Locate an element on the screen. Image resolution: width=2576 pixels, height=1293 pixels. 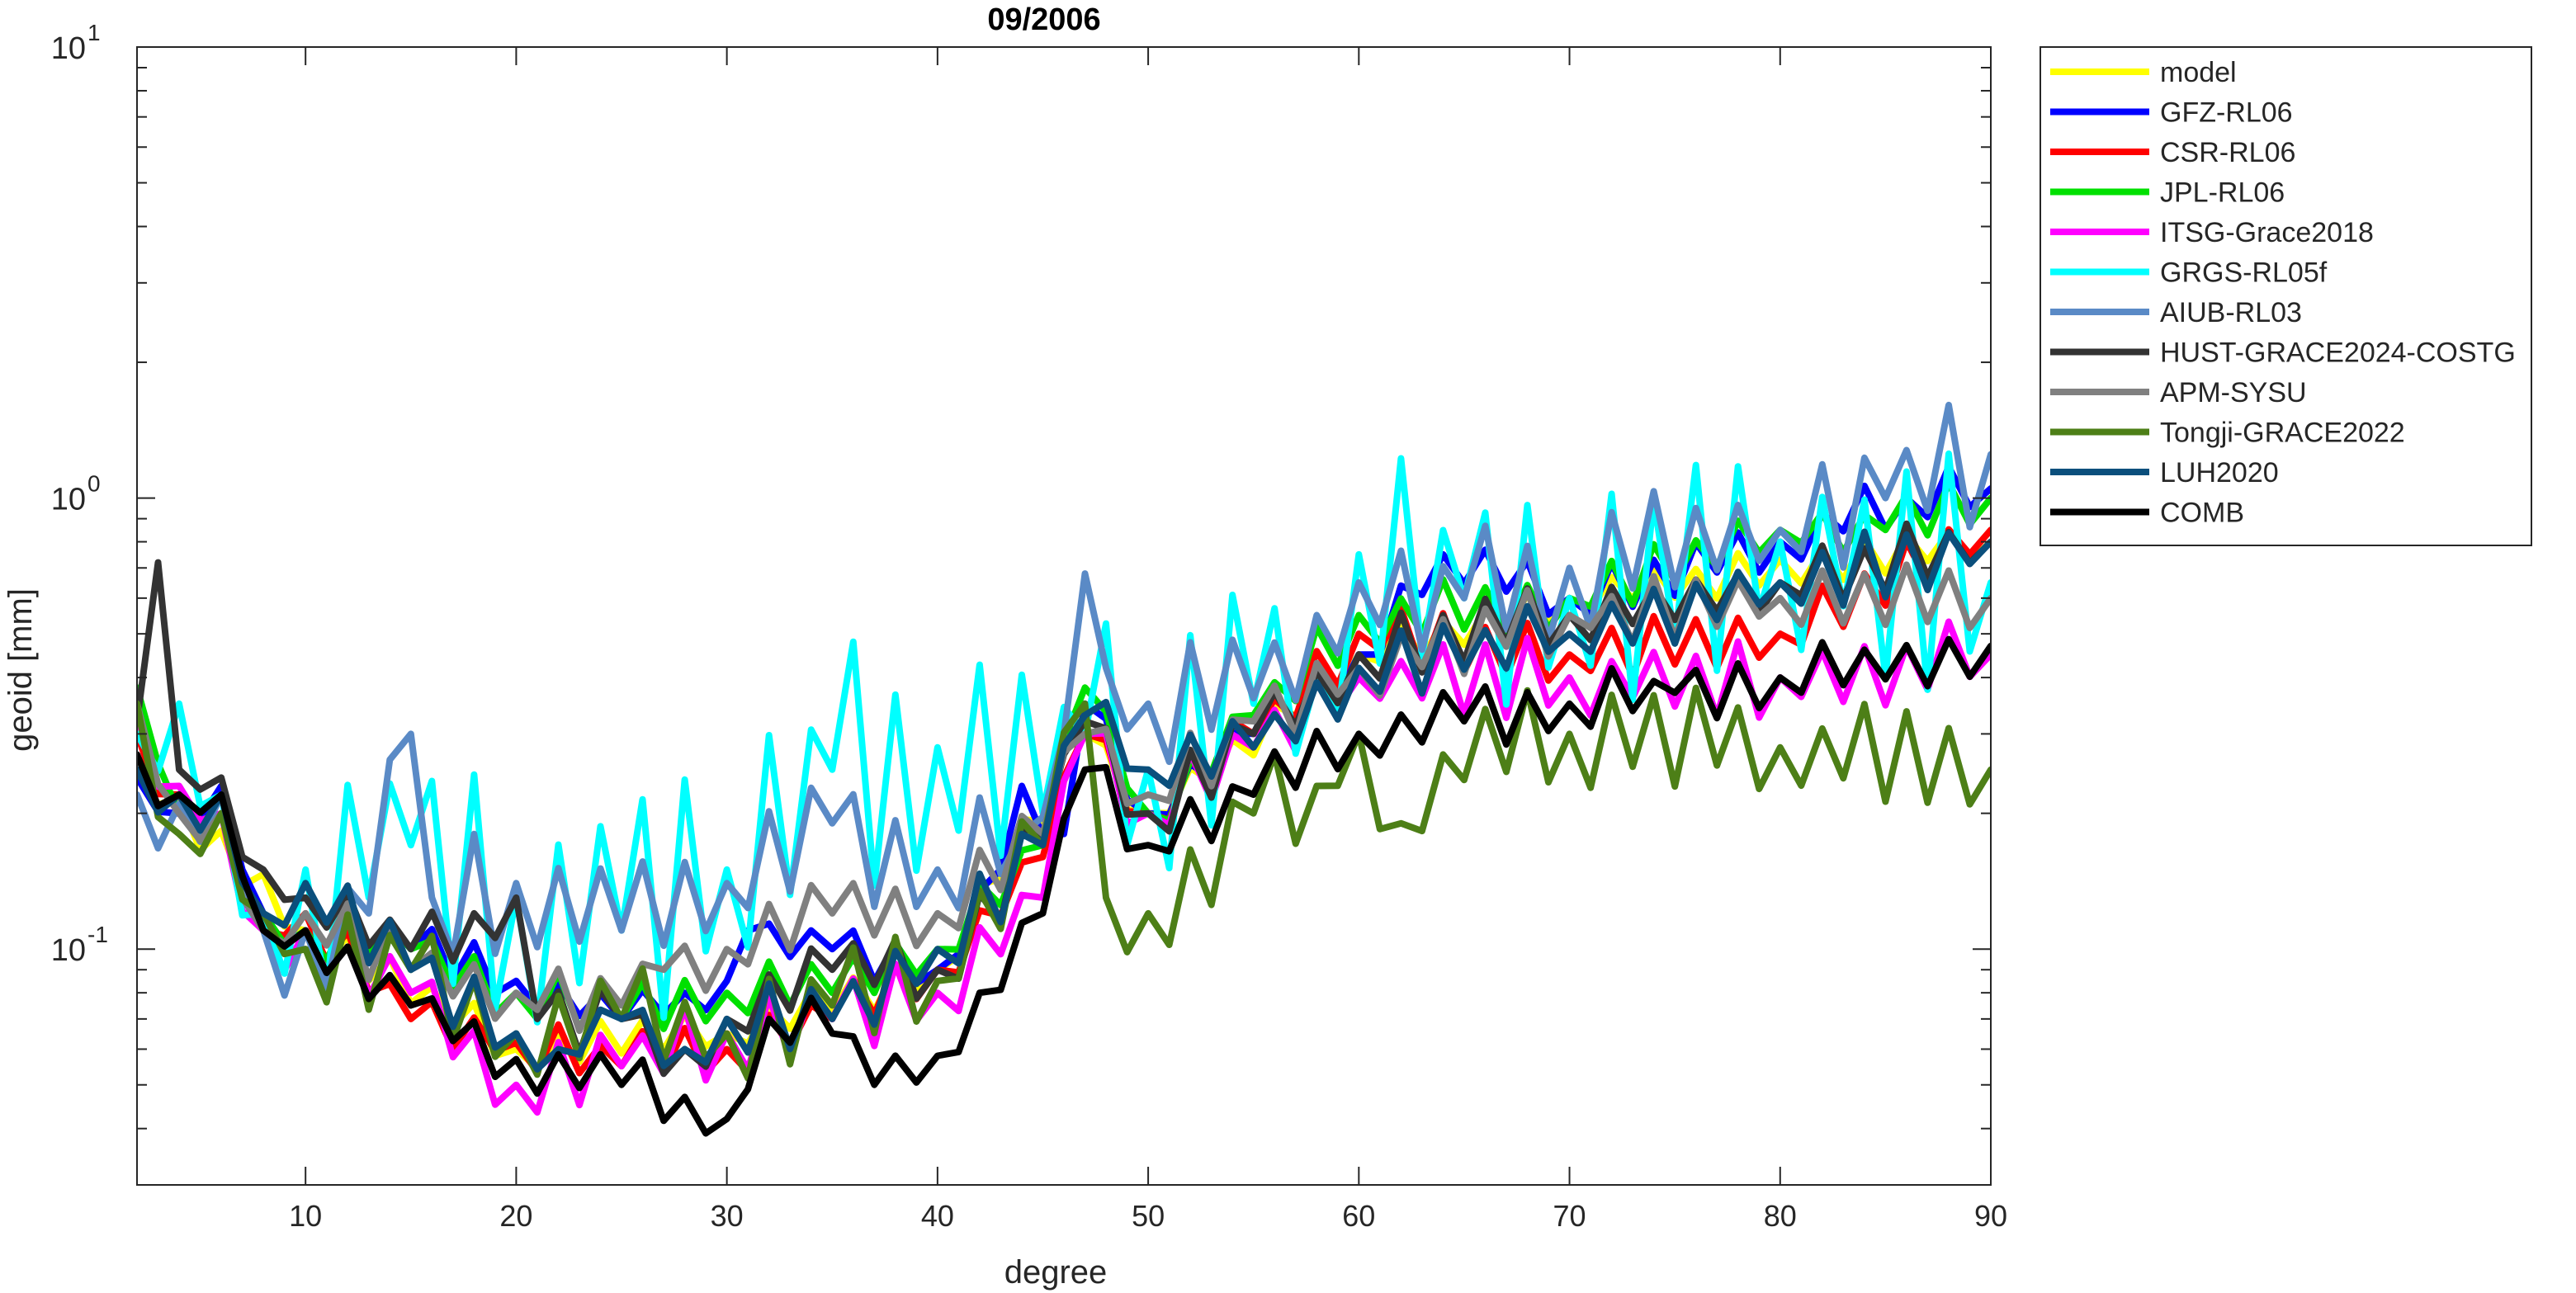
legend-entry-label: APM-SYSU is located at coordinates (2233, 392).